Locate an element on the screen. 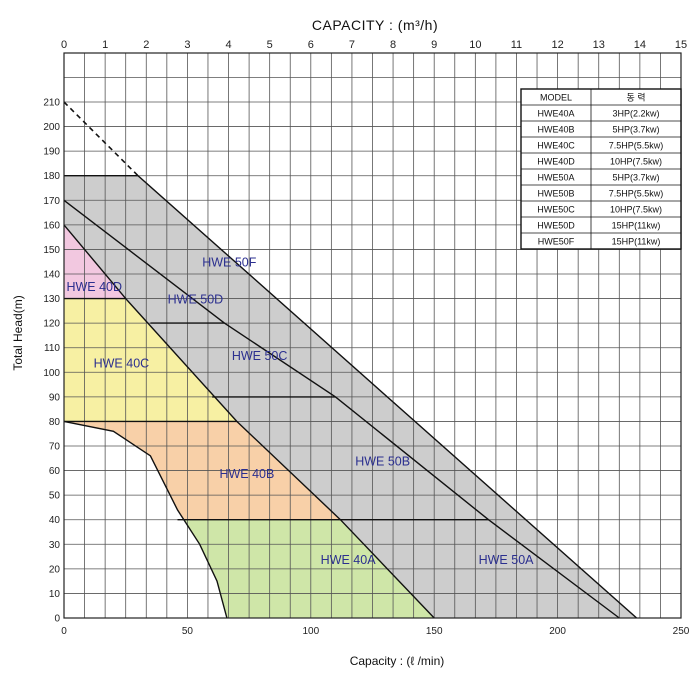 Image resolution: width=700 pixels, height=680 pixels. x-tick-label: 50 is located at coordinates (188, 631).